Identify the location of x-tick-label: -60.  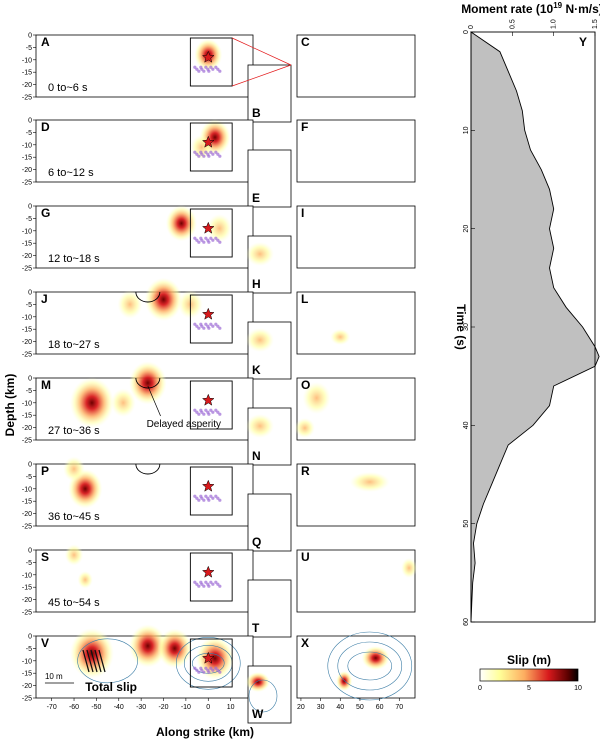
(74, 707).